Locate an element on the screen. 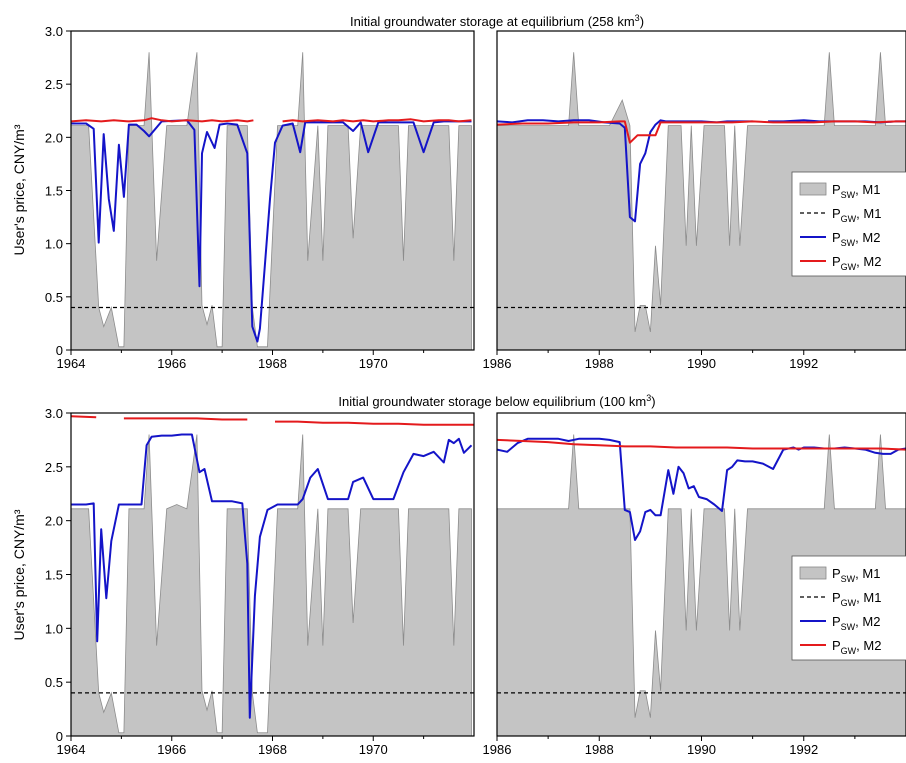 The image size is (906, 763). top-y-axis-label: User's price, CNY/m³ is located at coordinates (19, 189).